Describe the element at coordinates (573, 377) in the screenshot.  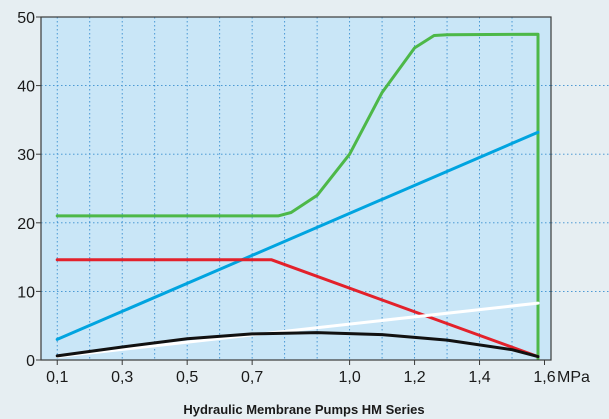
I see `x-unit-label: MPa` at that location.